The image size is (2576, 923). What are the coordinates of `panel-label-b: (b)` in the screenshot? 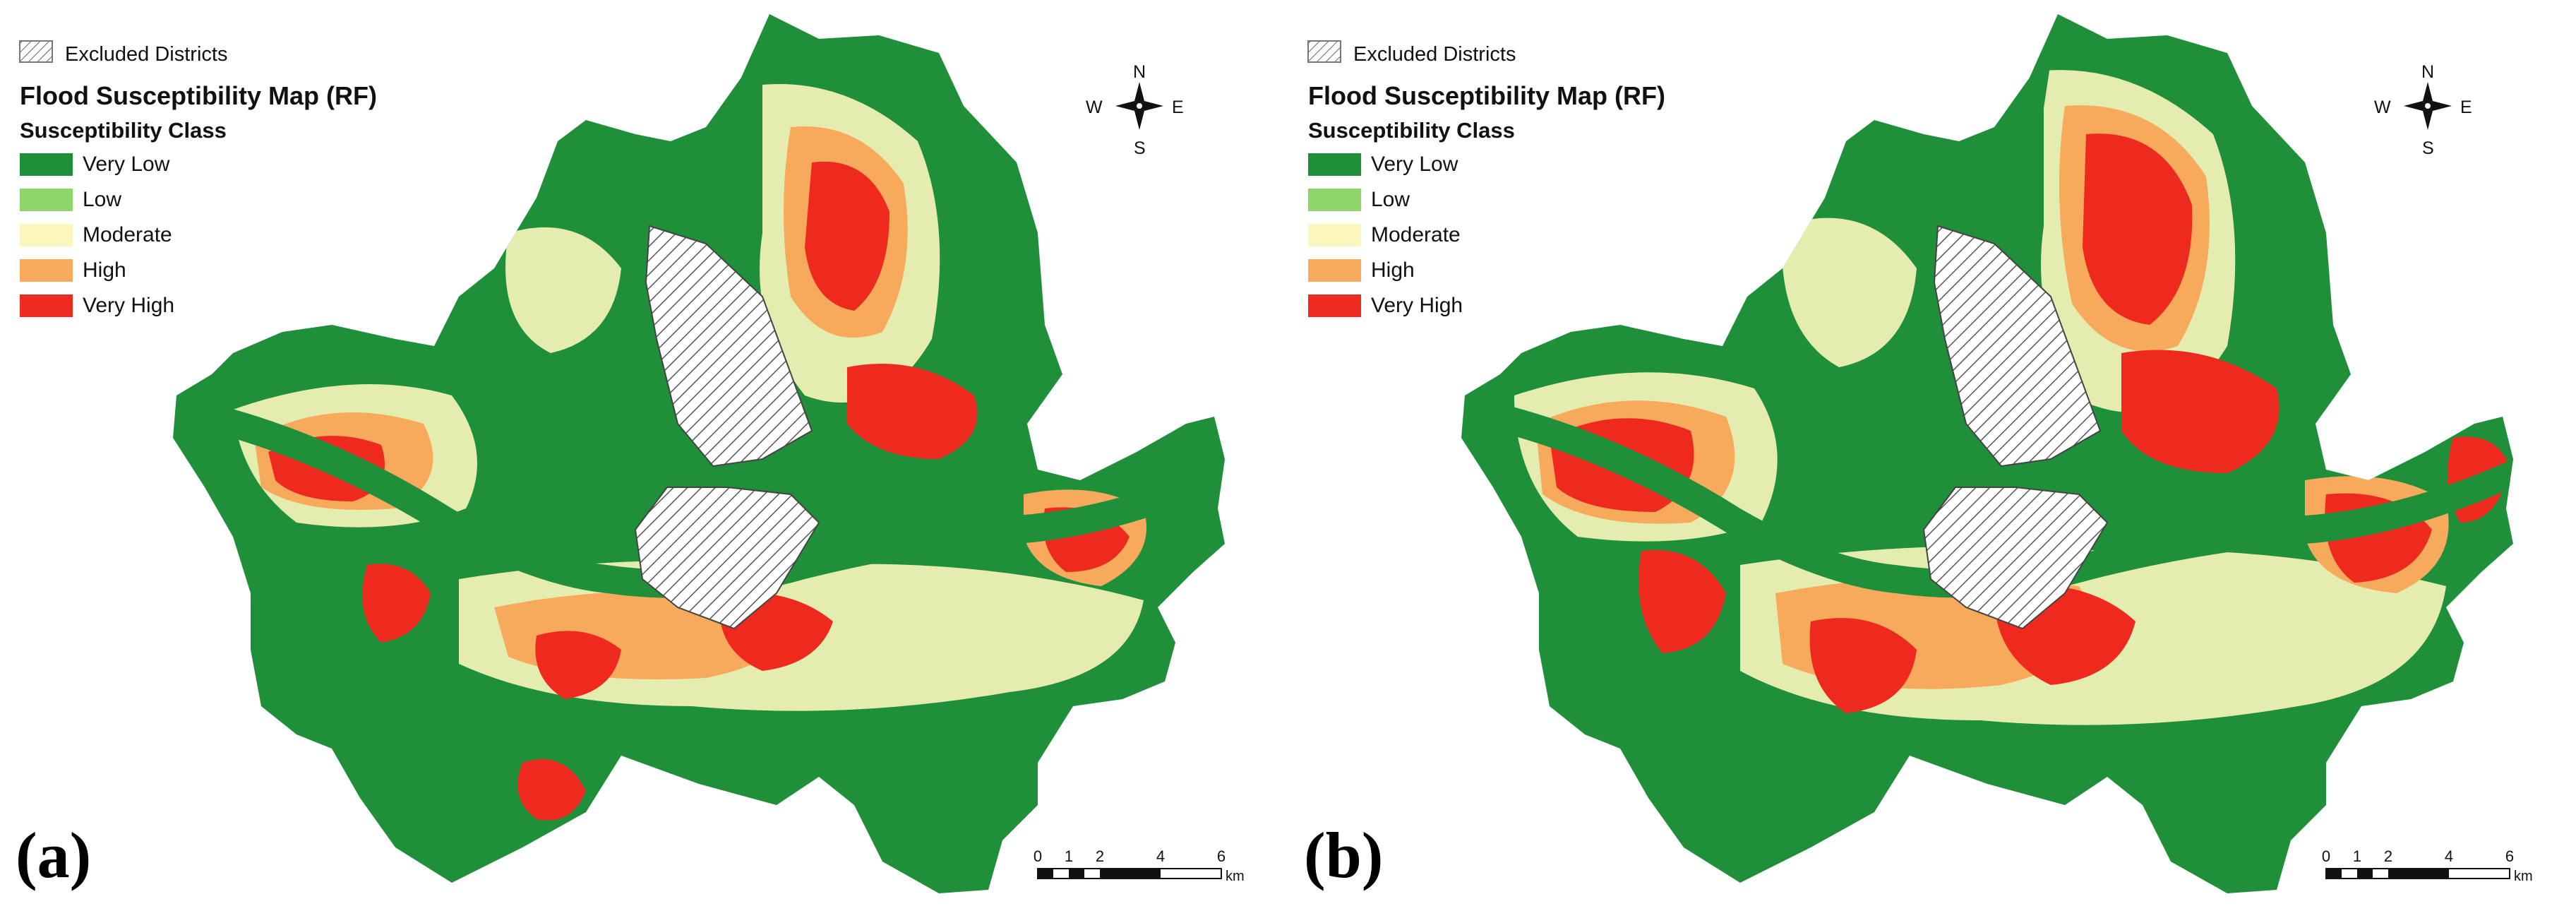 It's located at (1344, 855).